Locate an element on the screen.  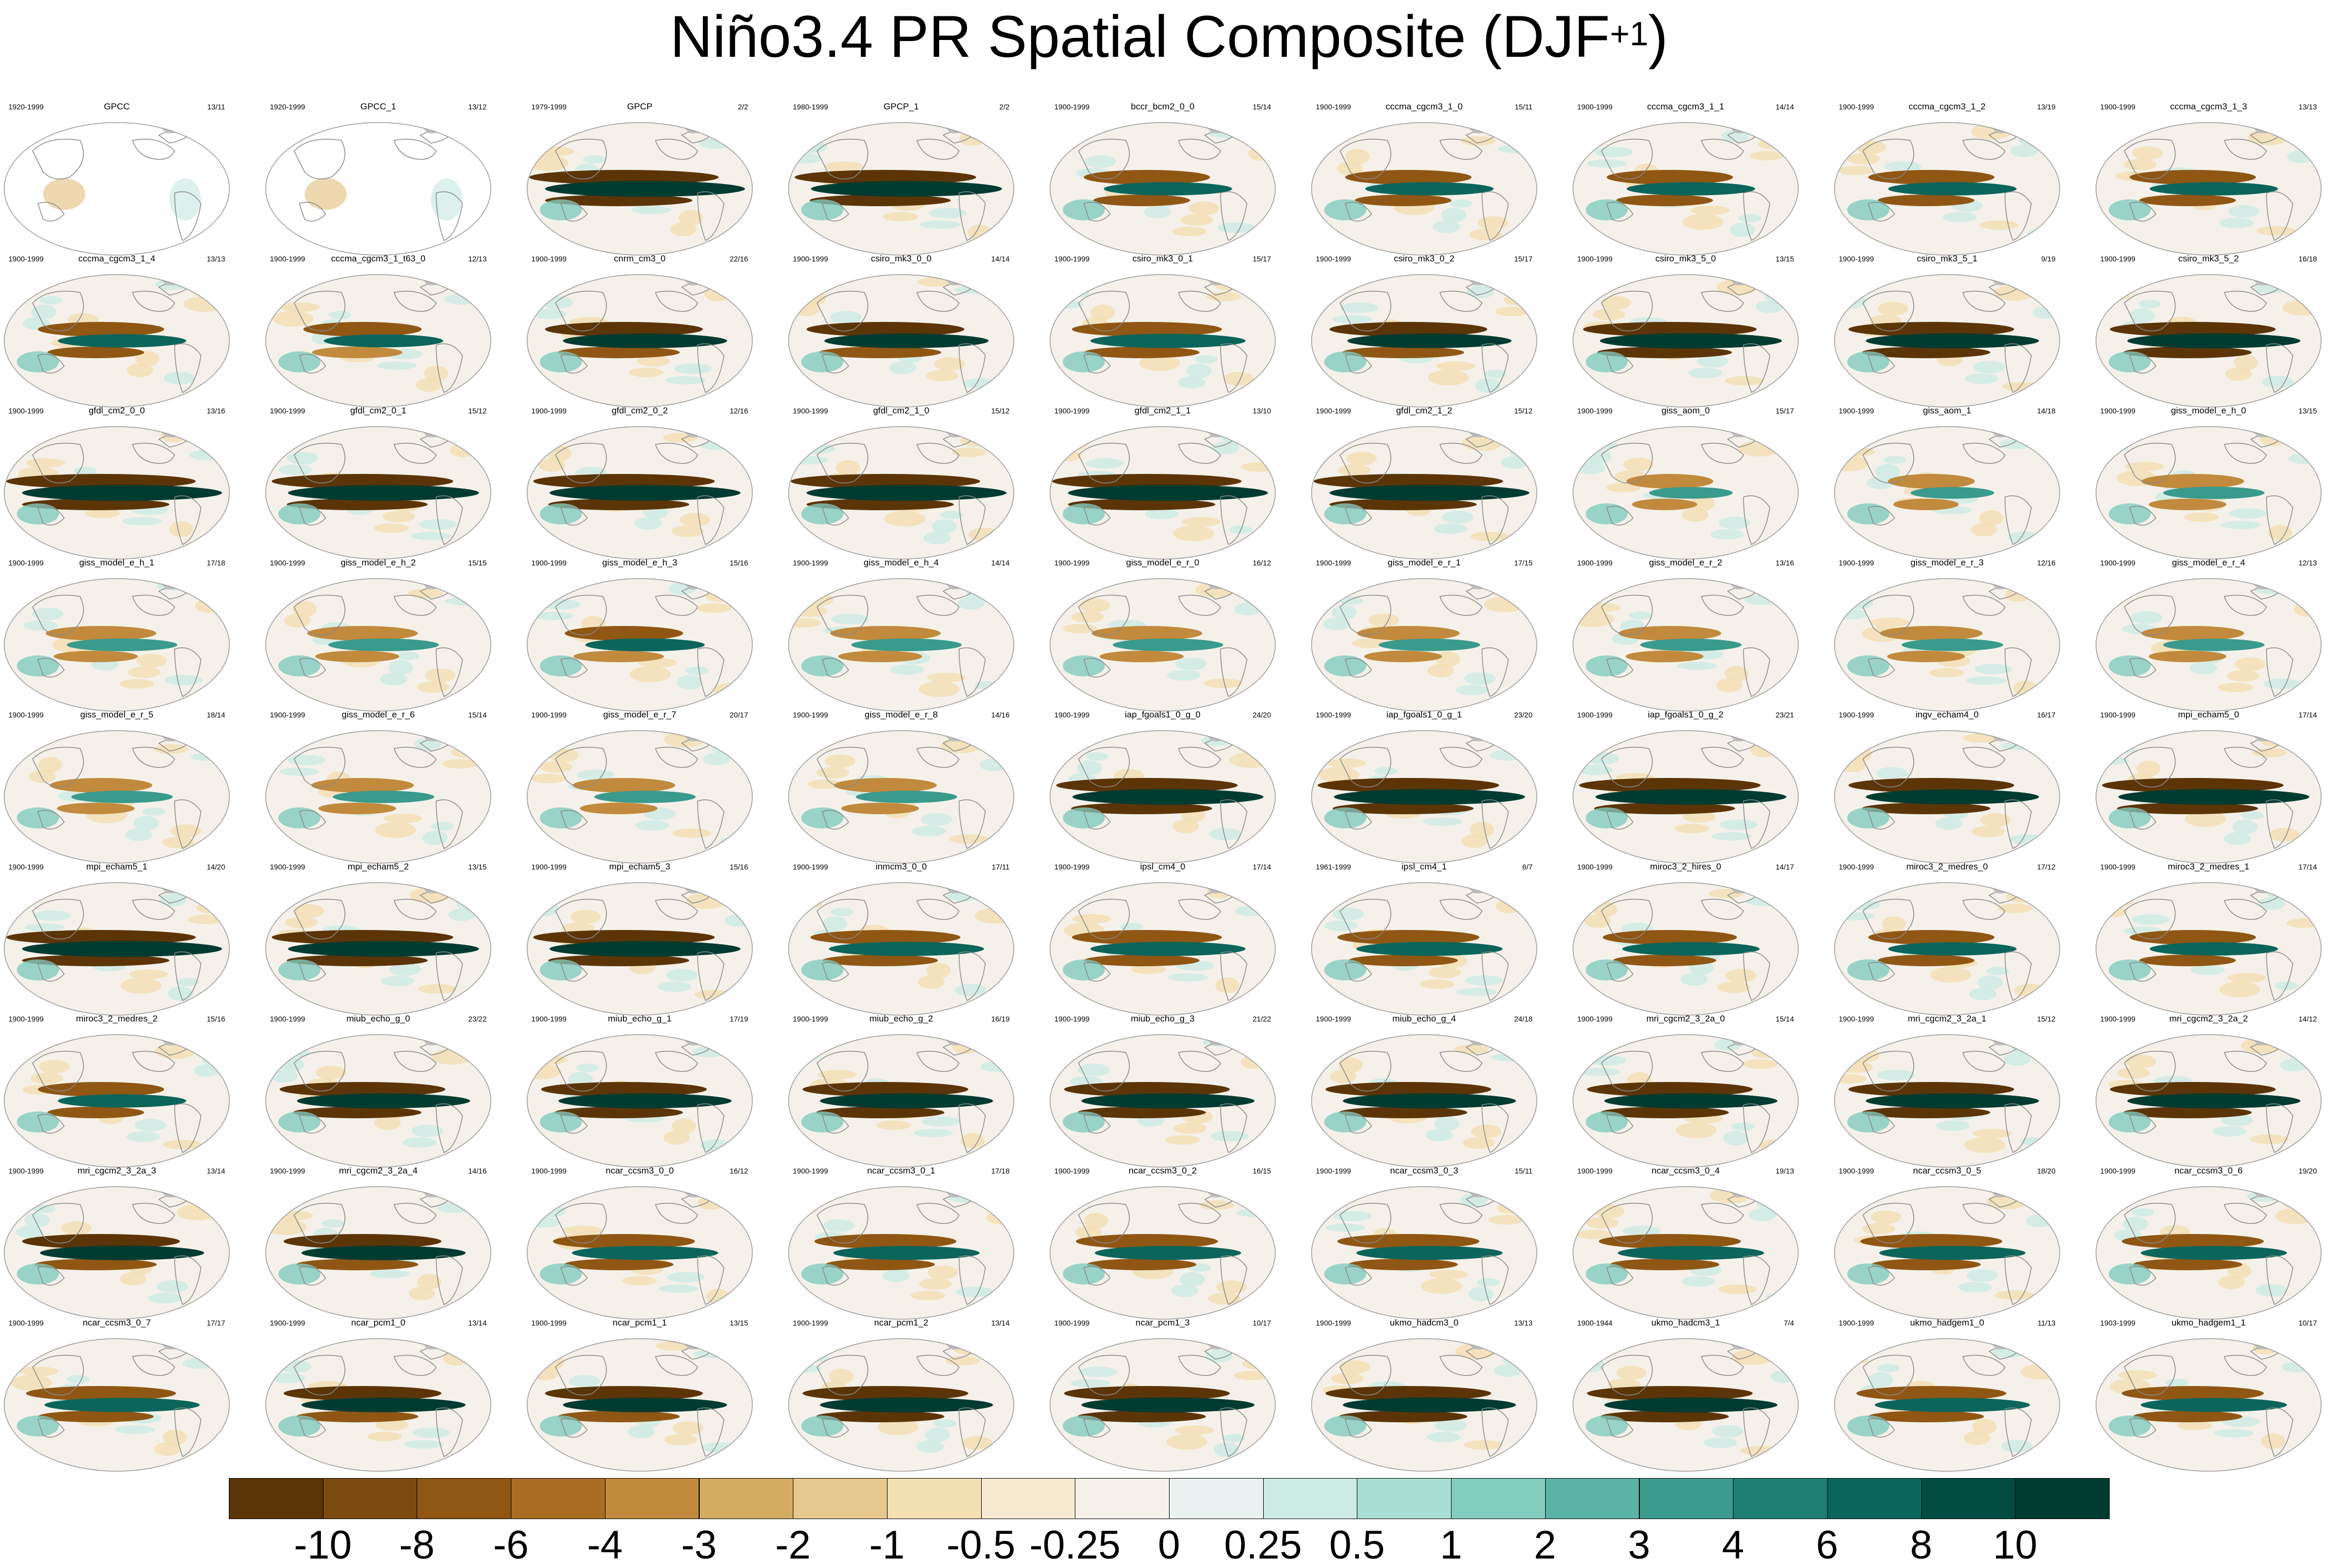
panel-title: cccma_cgcm3_1_2 is located at coordinates (1947, 107).